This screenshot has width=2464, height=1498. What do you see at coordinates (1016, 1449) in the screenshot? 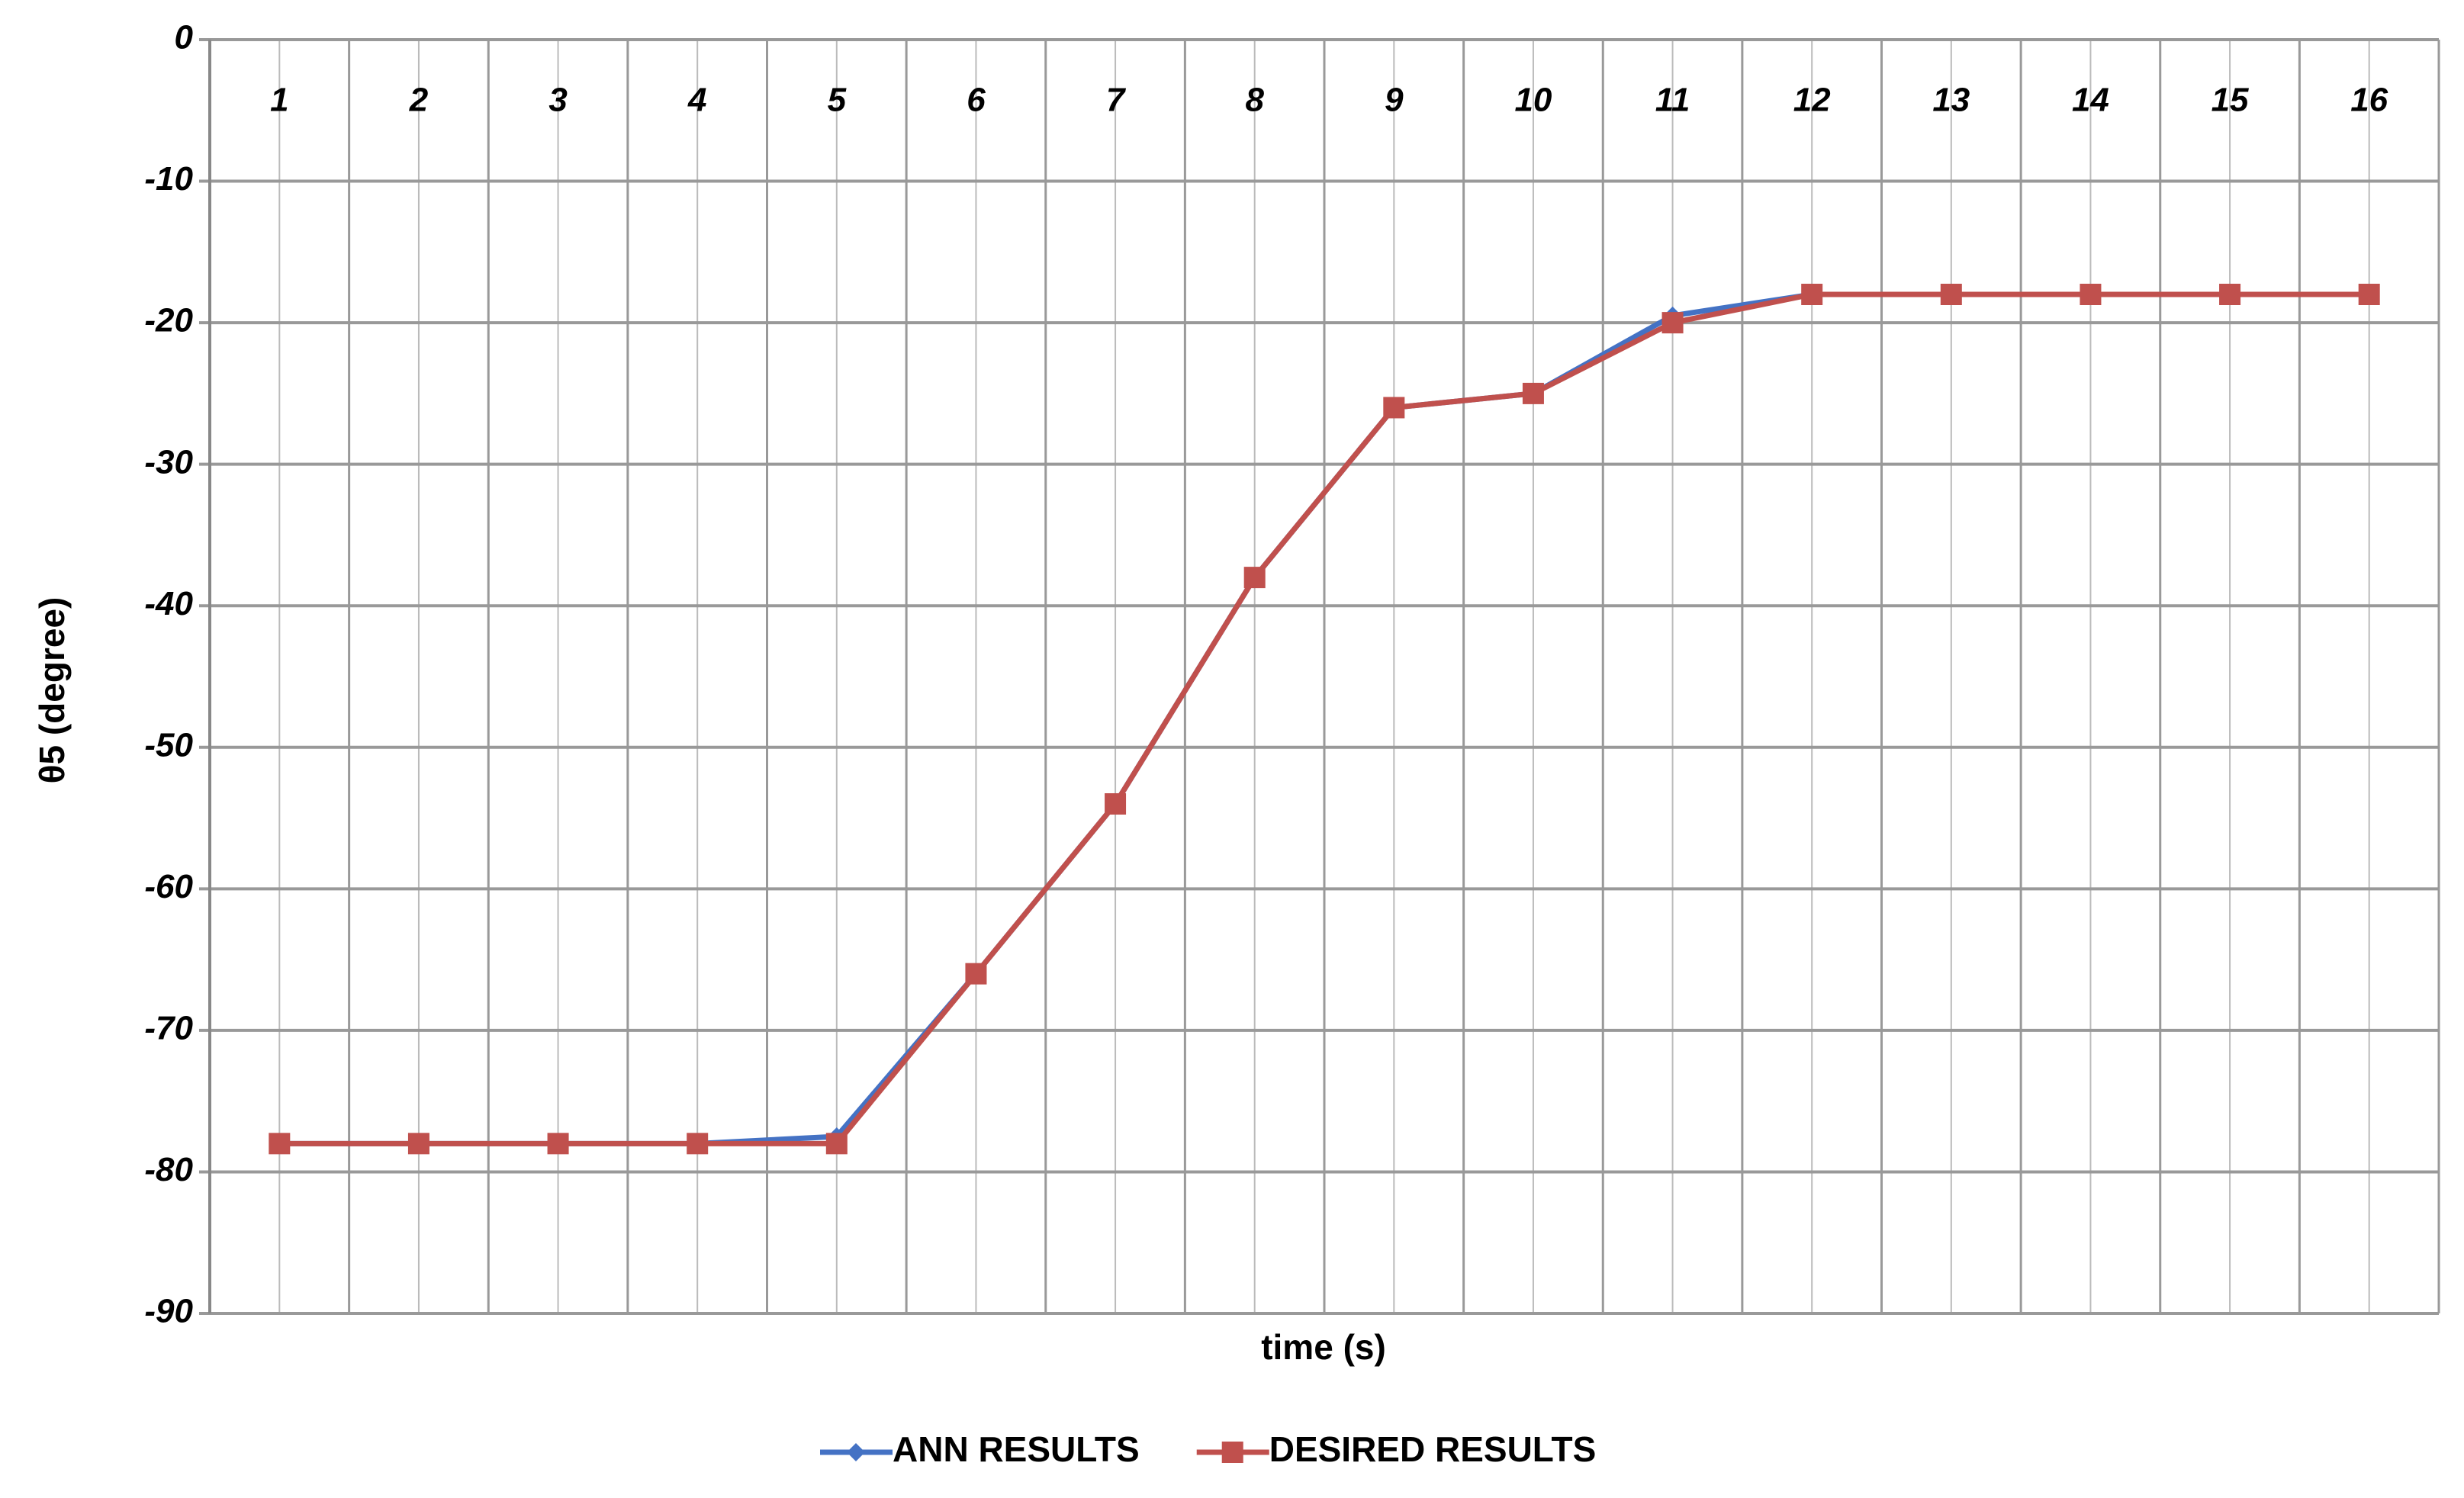
I see `legend-label: ANN RESULTS` at bounding box center [1016, 1449].